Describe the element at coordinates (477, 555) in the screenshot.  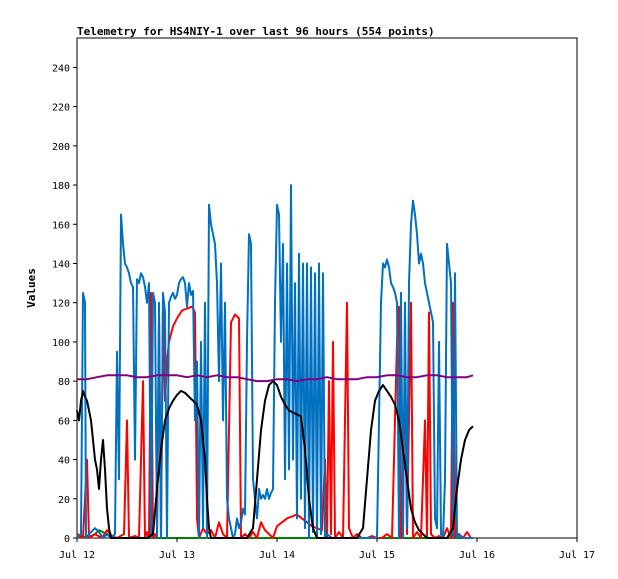
I see `x-tick-label: Jul 16` at that location.